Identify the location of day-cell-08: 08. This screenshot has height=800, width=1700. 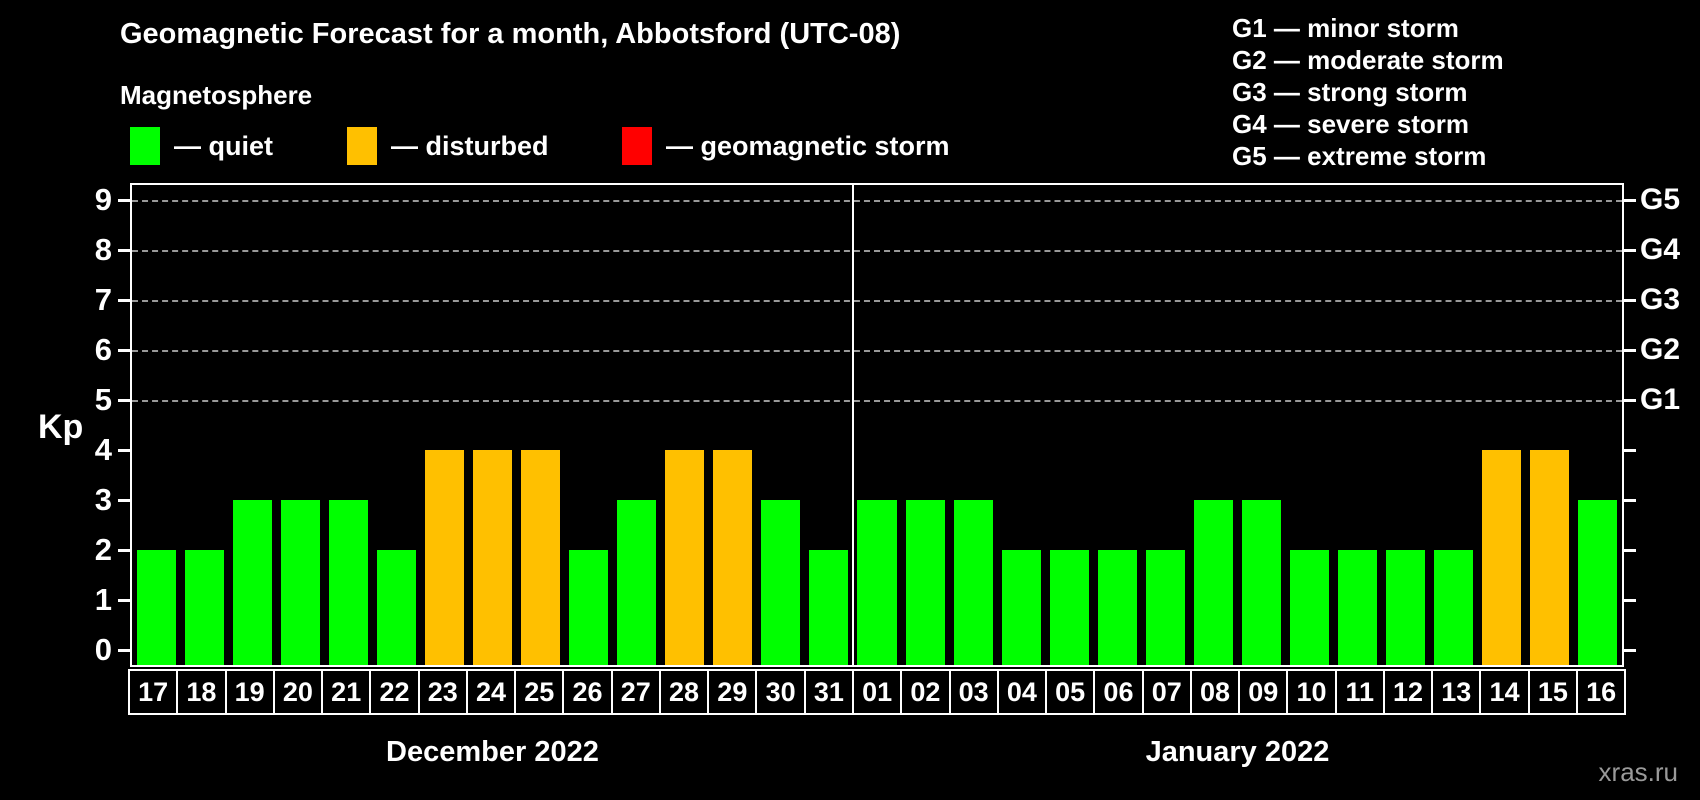
(1215, 692).